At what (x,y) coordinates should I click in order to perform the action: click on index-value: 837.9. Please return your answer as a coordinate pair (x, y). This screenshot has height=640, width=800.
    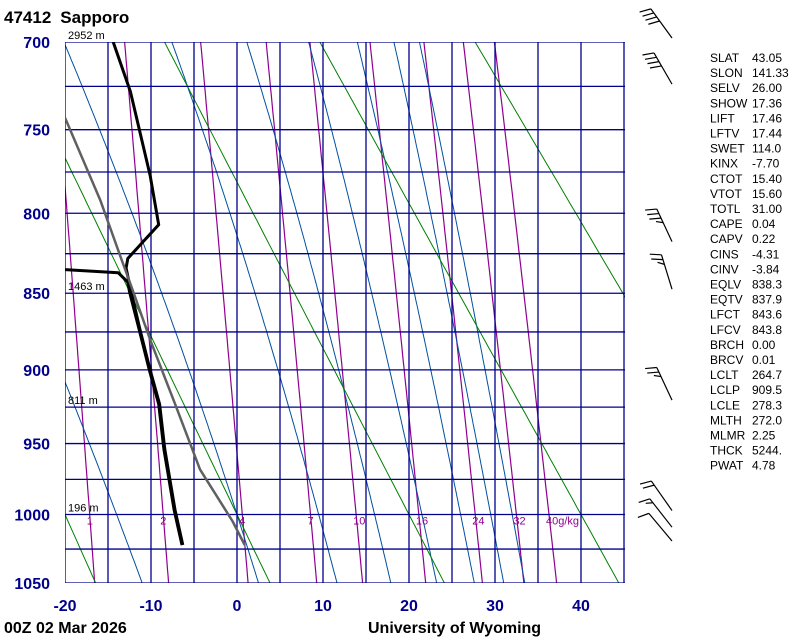
    Looking at the image, I should click on (767, 300).